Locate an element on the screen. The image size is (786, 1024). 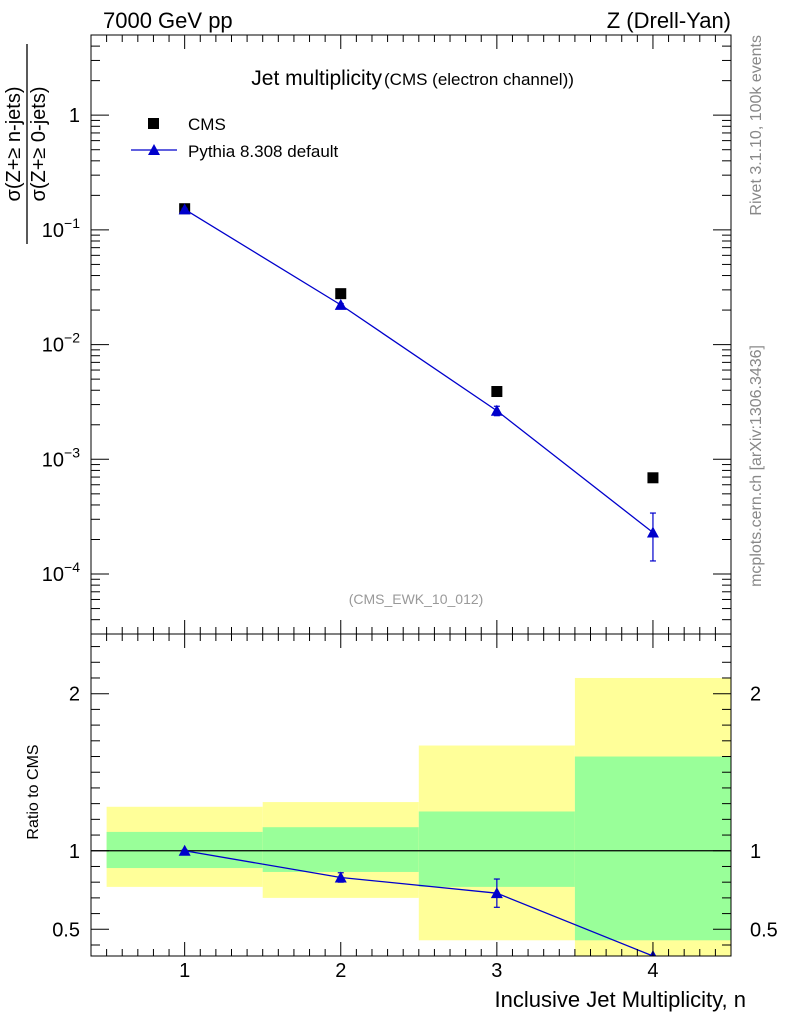
legend: CMS Pythia 8.308 default is located at coordinates (235, 138).